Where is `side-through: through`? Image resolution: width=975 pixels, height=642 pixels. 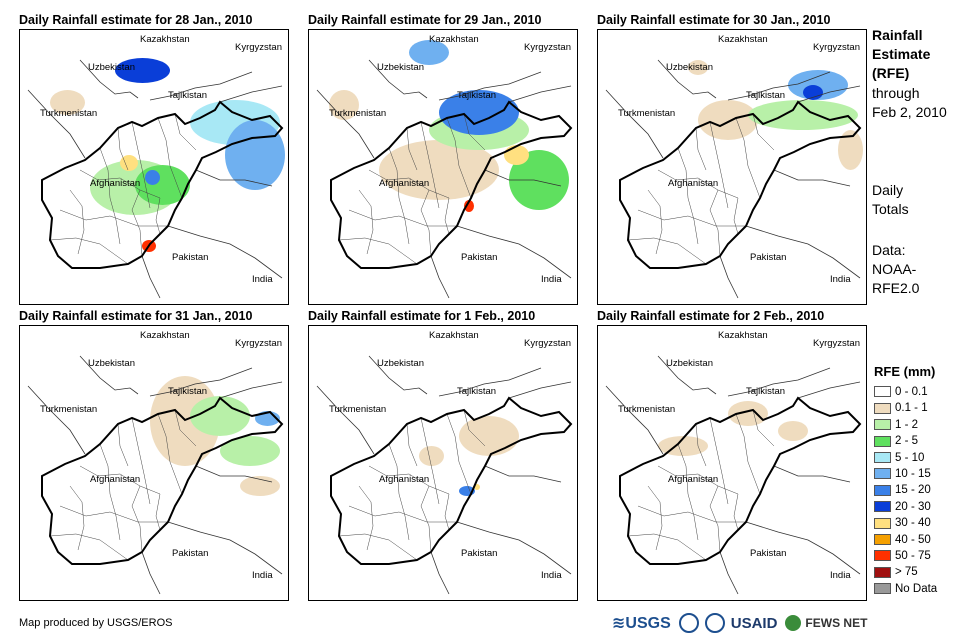 side-through: through is located at coordinates (896, 93).